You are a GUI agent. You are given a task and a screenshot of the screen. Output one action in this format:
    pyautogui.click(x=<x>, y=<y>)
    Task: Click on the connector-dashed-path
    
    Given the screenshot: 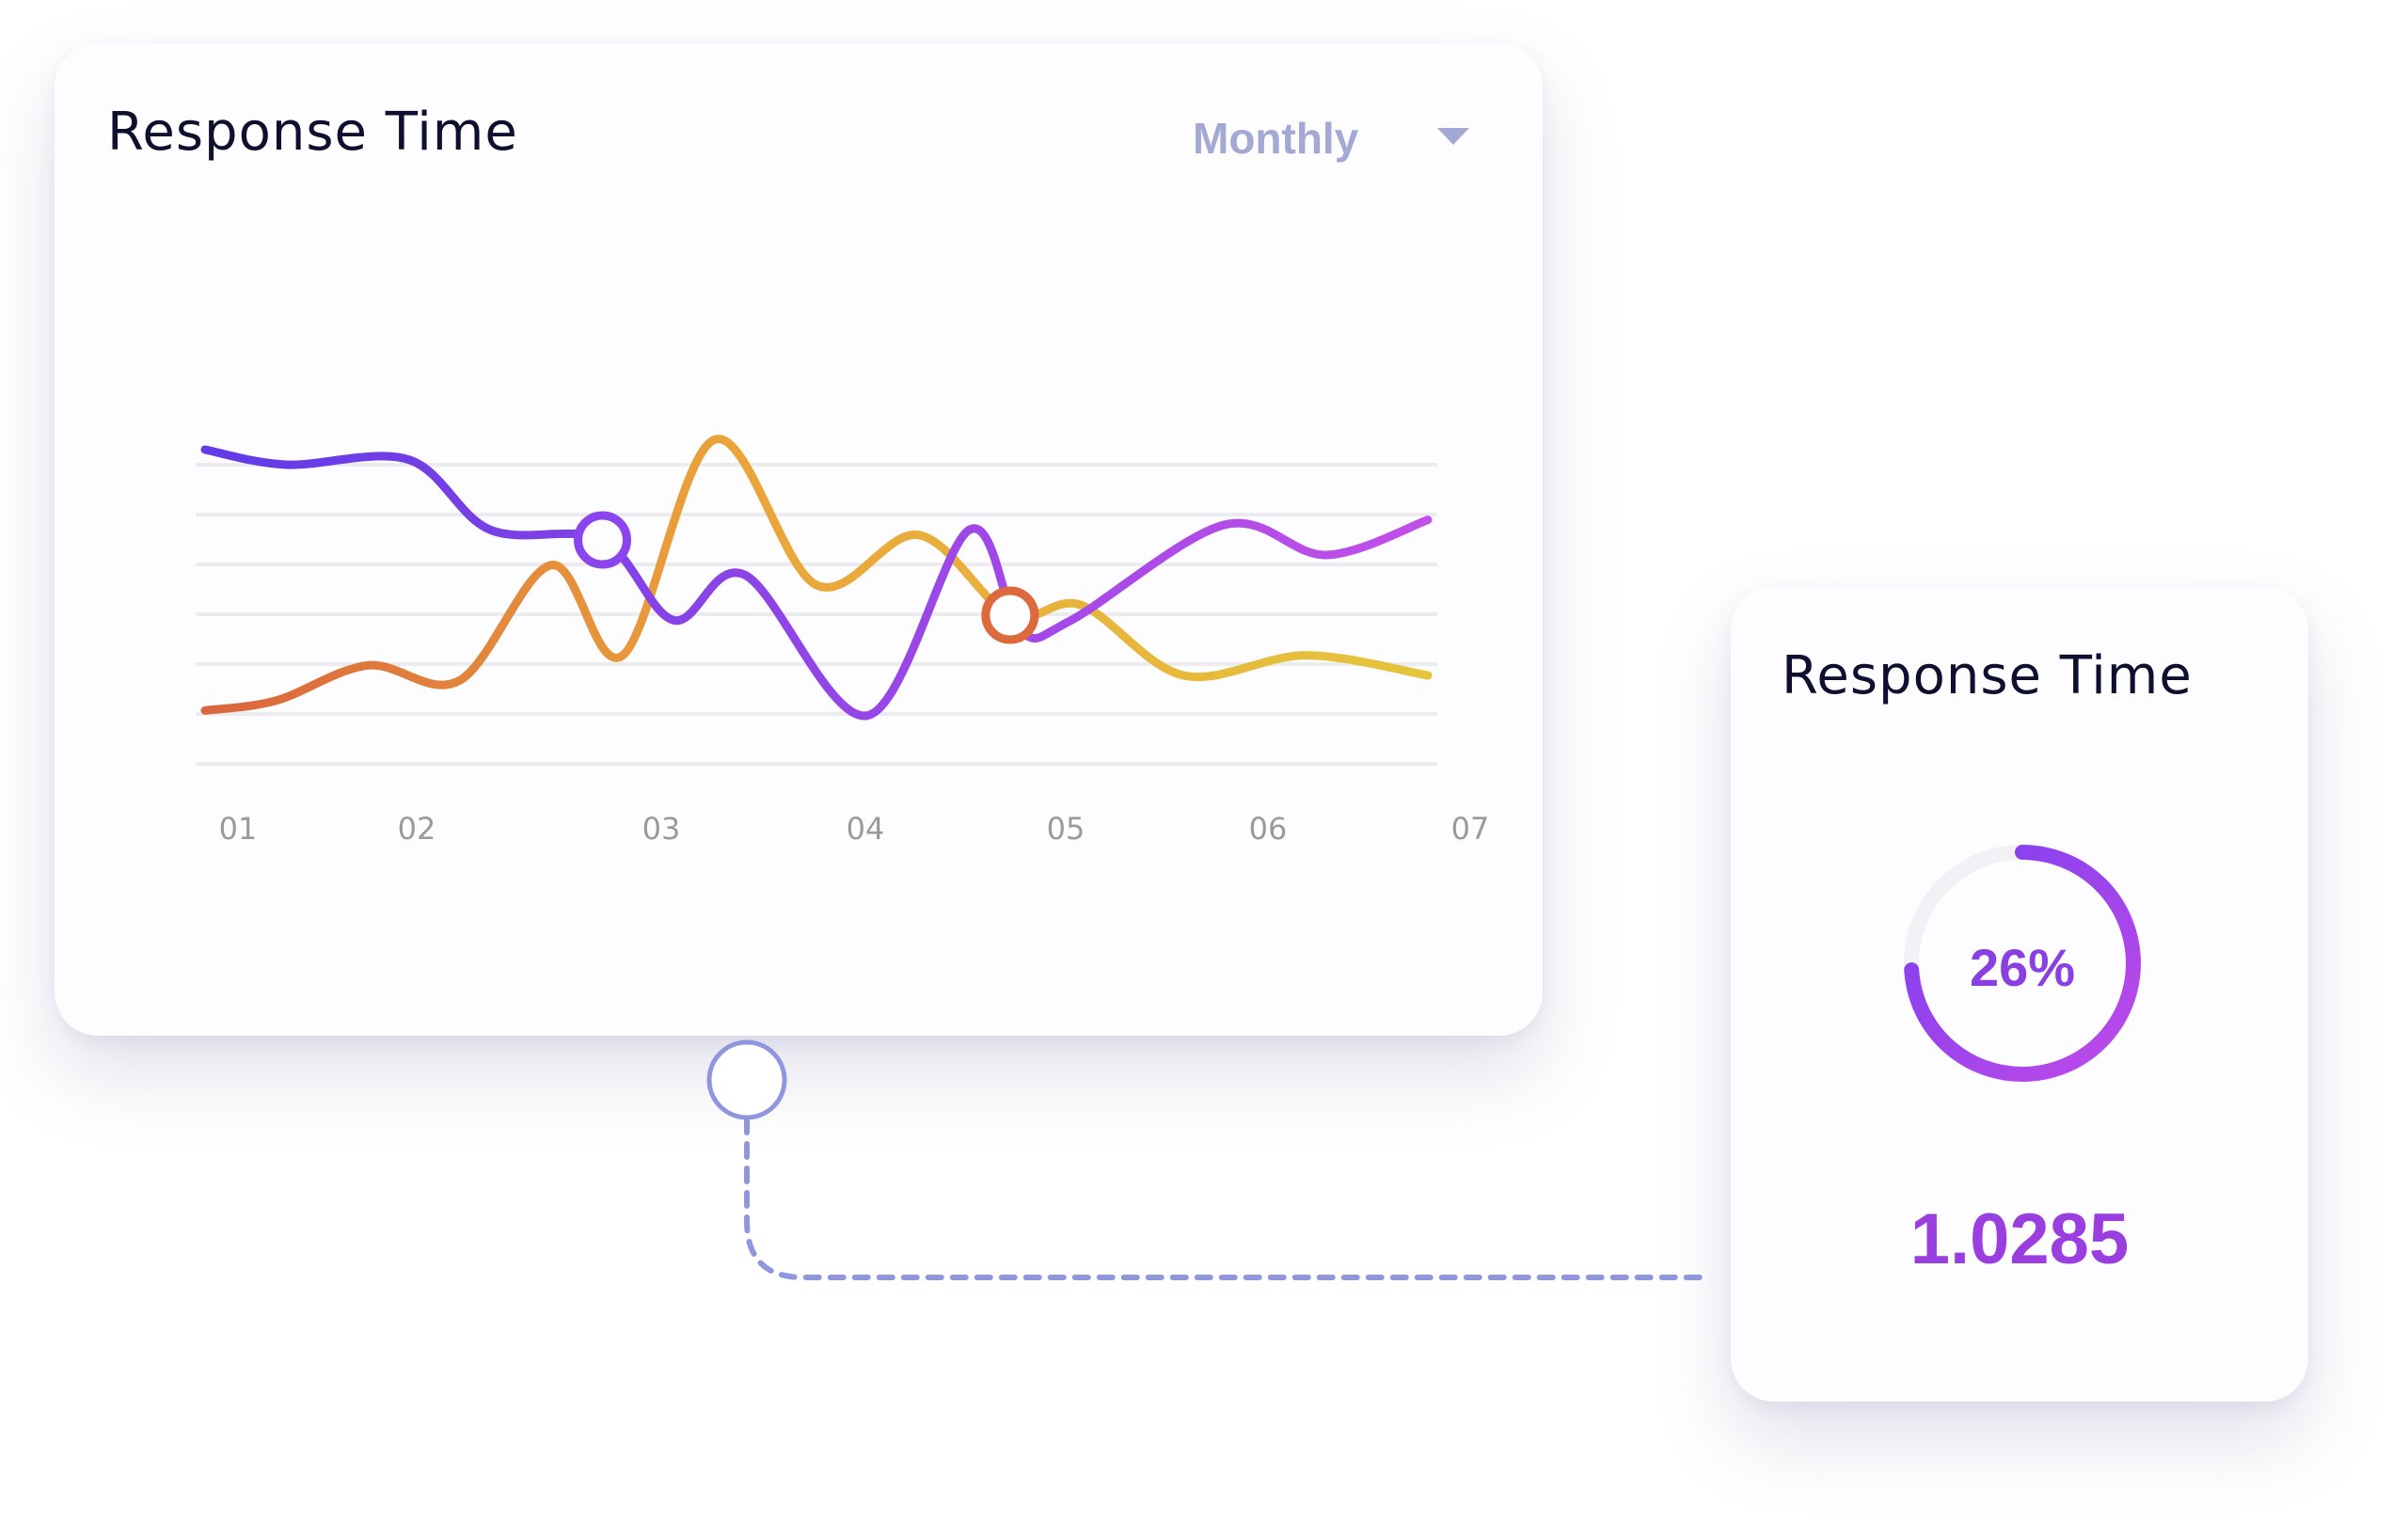 What is the action you would take?
    pyautogui.click(x=1228, y=1199)
    